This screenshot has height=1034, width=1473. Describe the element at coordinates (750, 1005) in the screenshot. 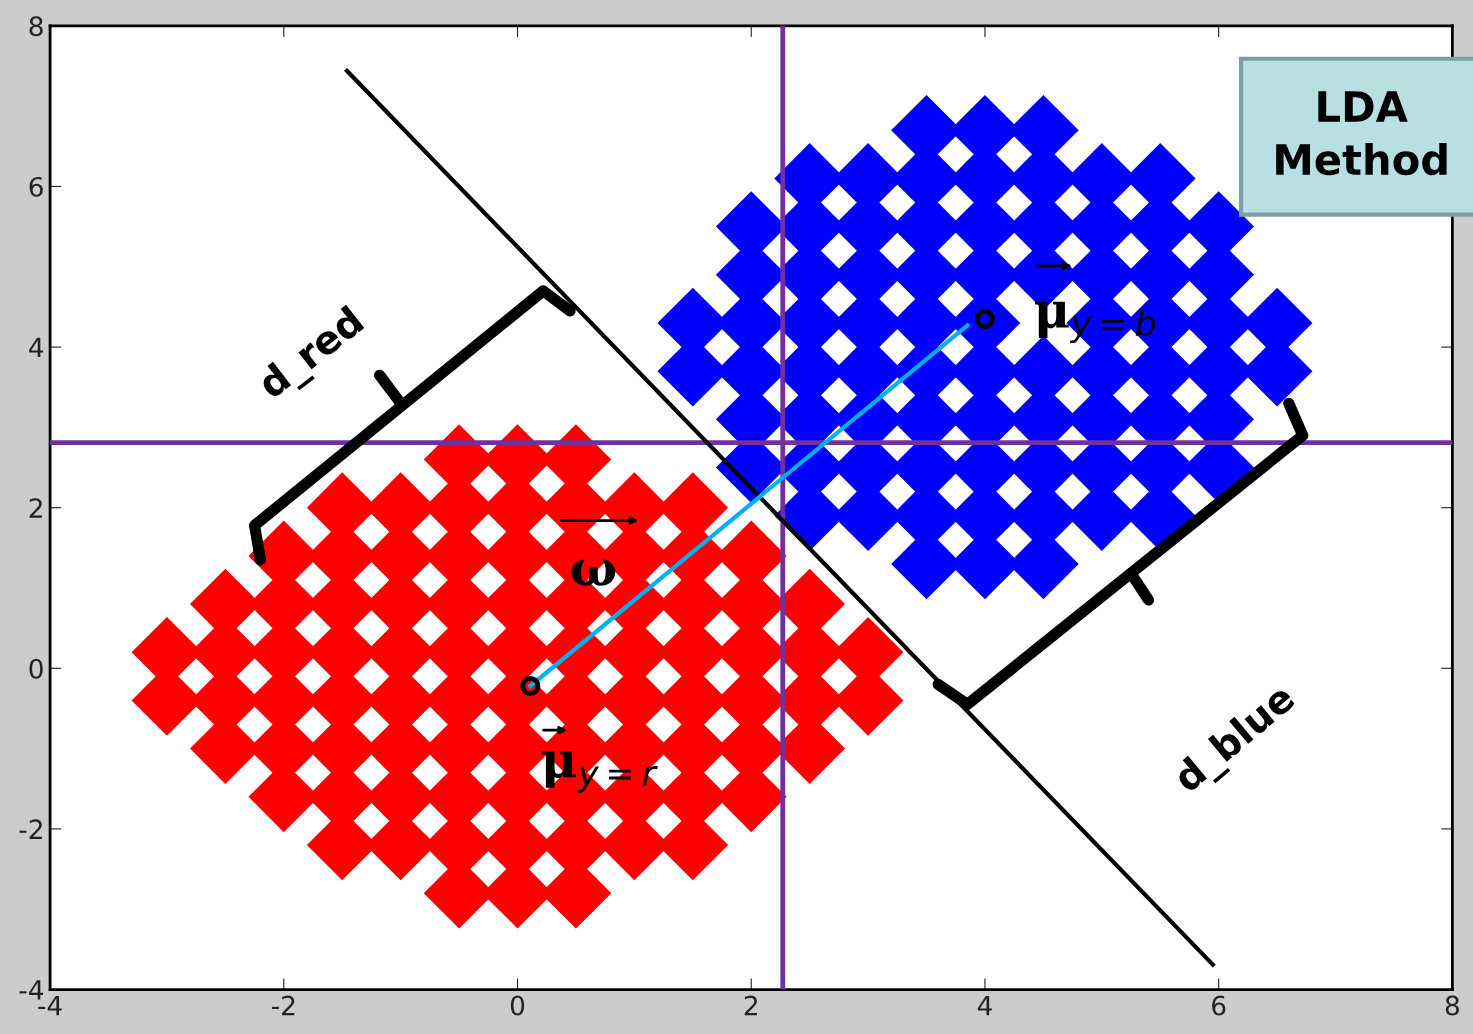

I see `x-tick-label: 2` at that location.